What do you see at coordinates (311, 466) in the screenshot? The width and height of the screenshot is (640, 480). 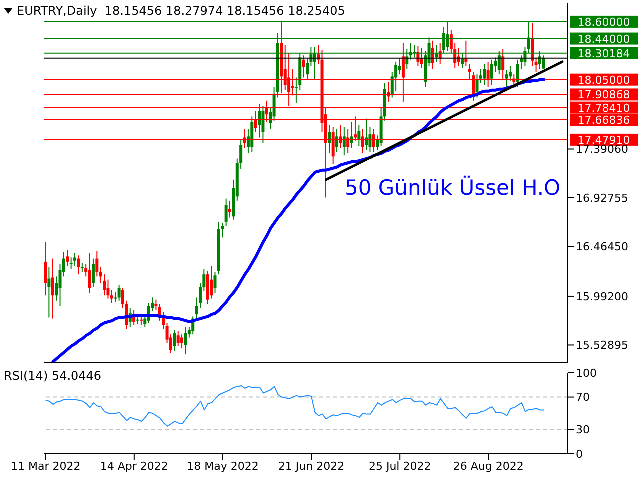 I see `x-tick-label: 21 Jun 2022` at bounding box center [311, 466].